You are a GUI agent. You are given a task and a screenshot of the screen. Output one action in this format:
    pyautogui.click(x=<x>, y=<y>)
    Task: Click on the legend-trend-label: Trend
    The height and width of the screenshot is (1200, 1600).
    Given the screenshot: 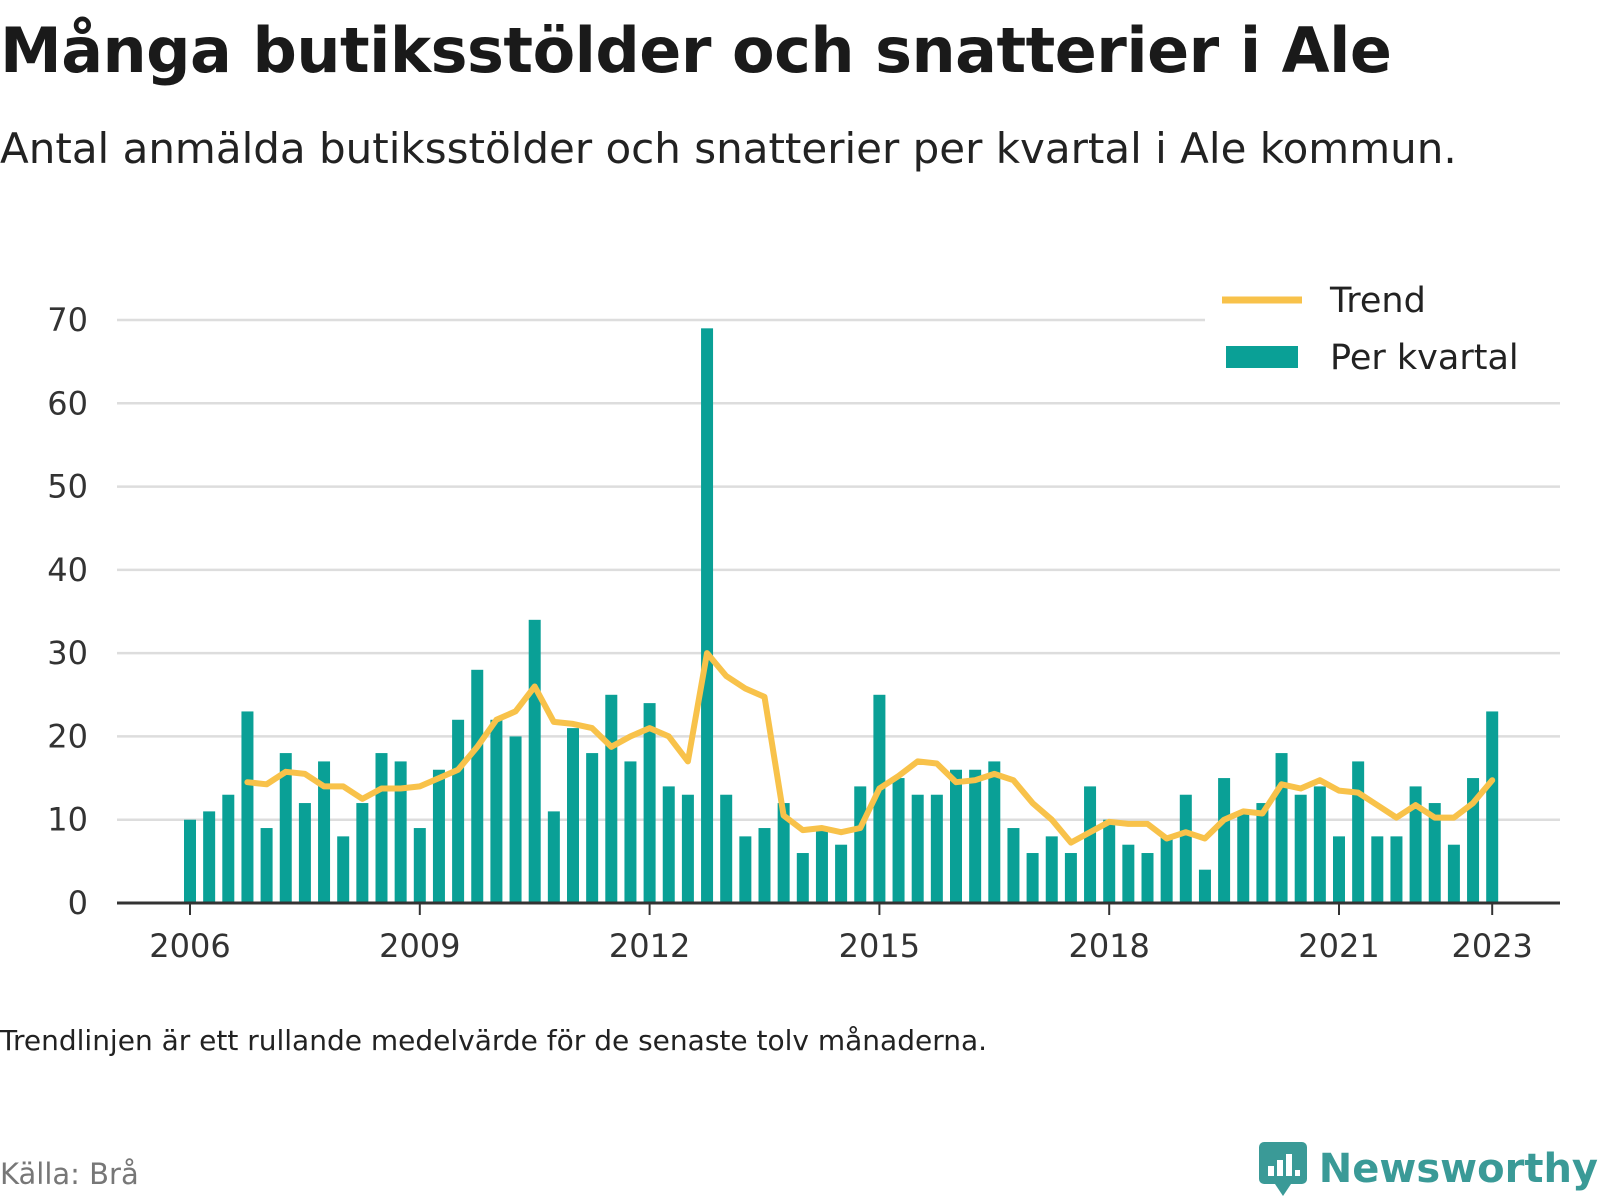 What is the action you would take?
    pyautogui.click(x=1377, y=301)
    